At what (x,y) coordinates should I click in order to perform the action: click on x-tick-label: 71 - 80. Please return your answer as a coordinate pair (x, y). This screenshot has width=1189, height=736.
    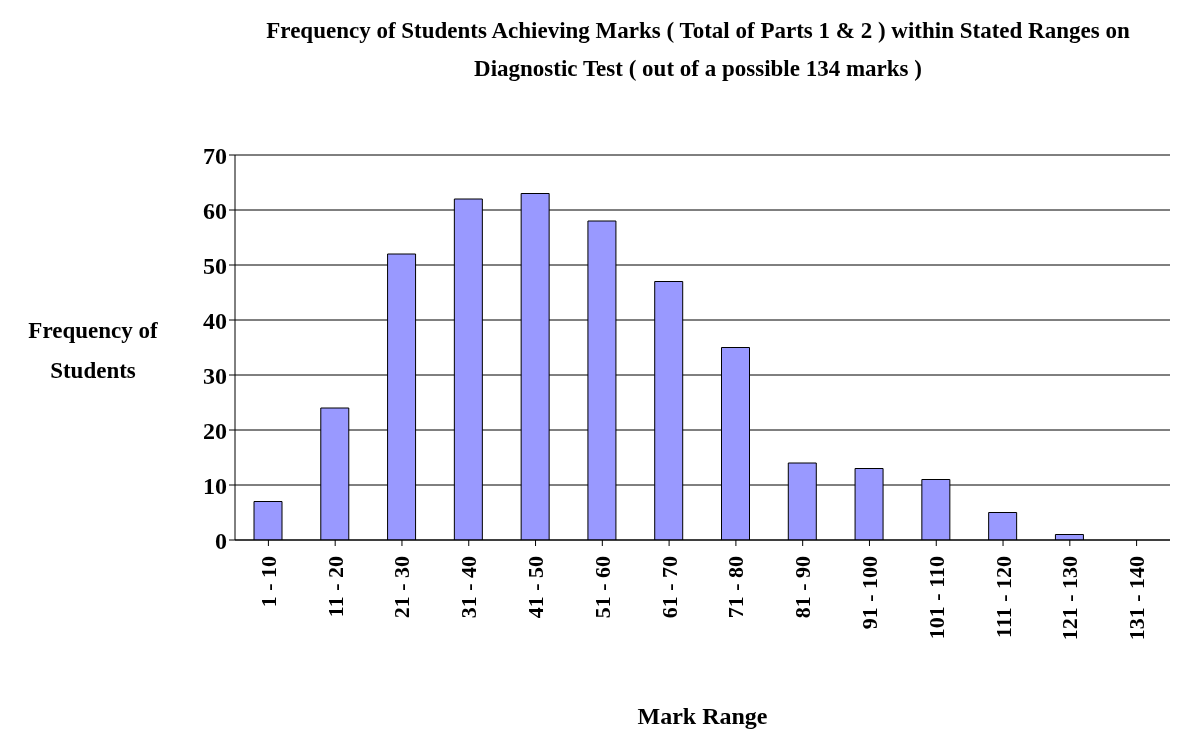
    Looking at the image, I should click on (736, 587).